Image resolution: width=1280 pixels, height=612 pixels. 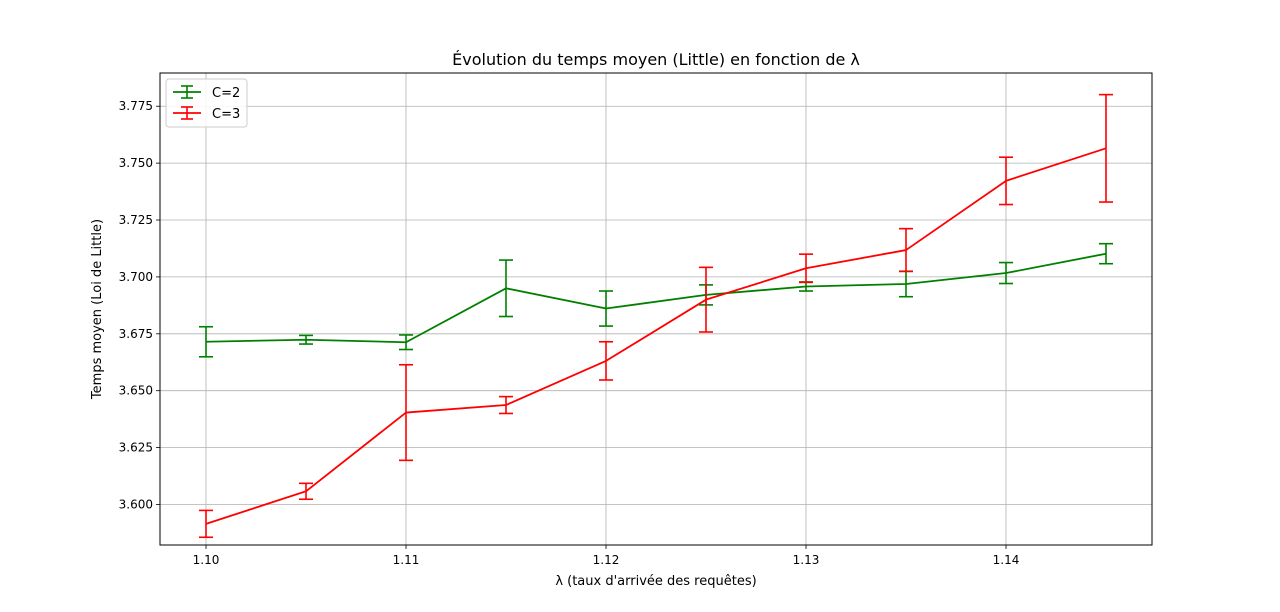 What do you see at coordinates (206, 103) in the screenshot?
I see `legend: C=2C=3` at bounding box center [206, 103].